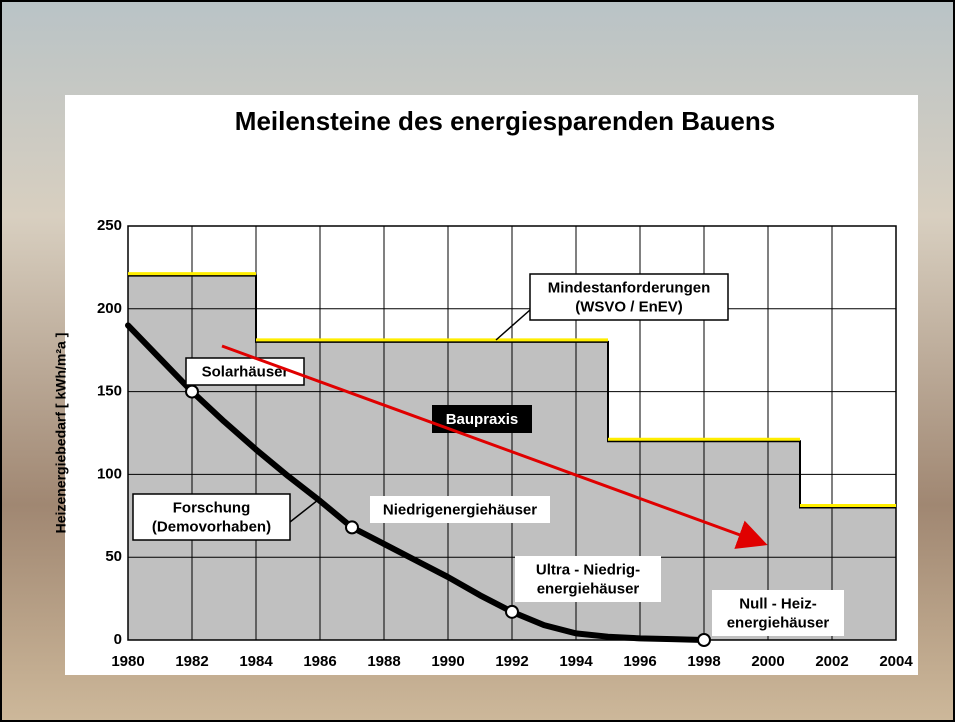 The image size is (955, 722). I want to click on annotation: (WSVO / EnEV), so click(629, 306).